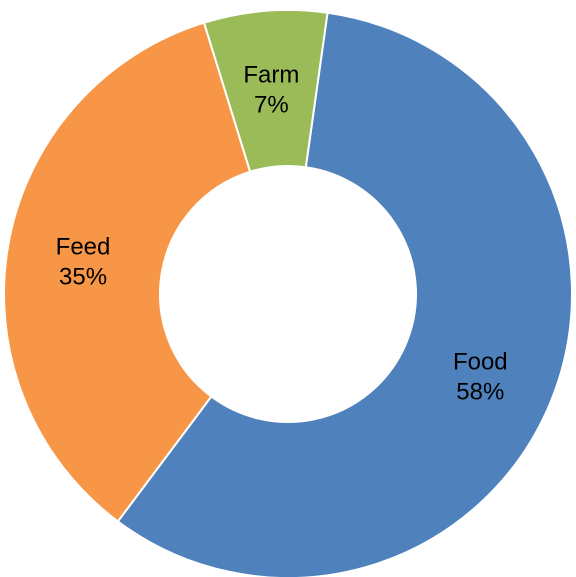 This screenshot has width=576, height=577. Describe the element at coordinates (83, 247) in the screenshot. I see `slice-category-feed: Feed` at that location.